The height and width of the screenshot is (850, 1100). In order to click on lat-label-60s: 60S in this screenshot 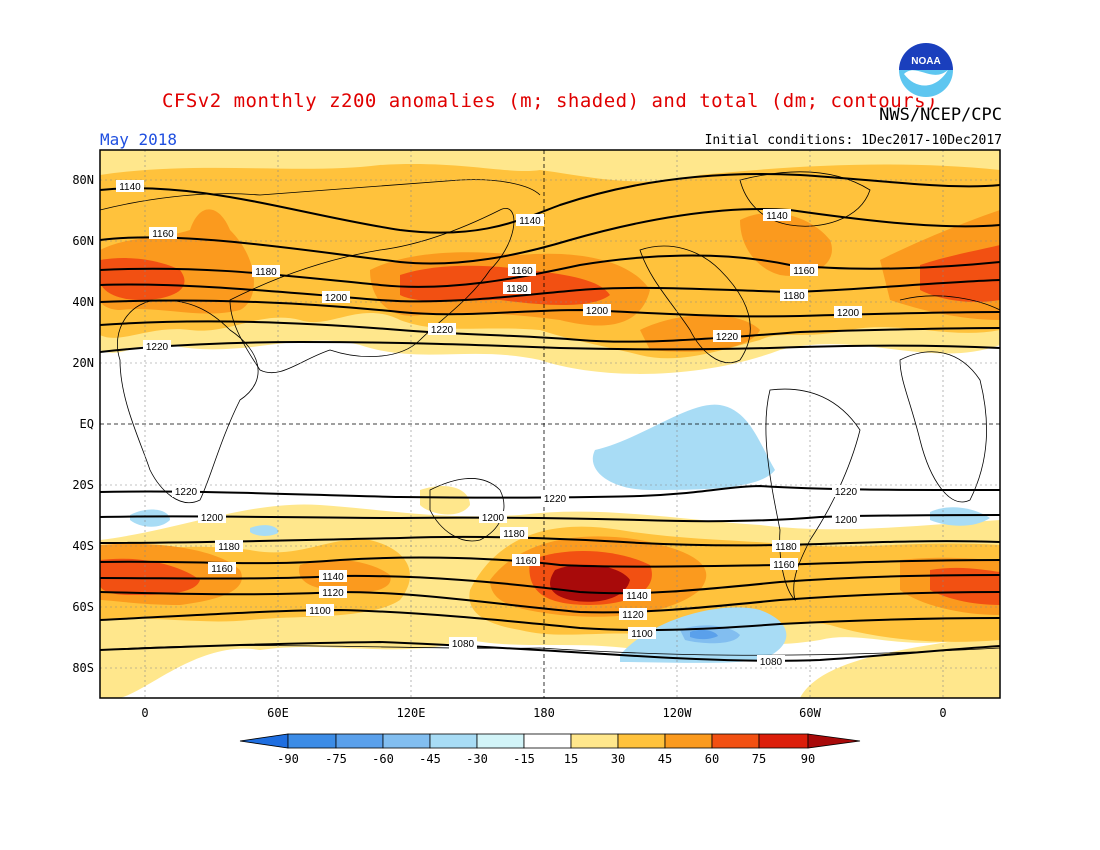, I will do `click(83, 607)`.